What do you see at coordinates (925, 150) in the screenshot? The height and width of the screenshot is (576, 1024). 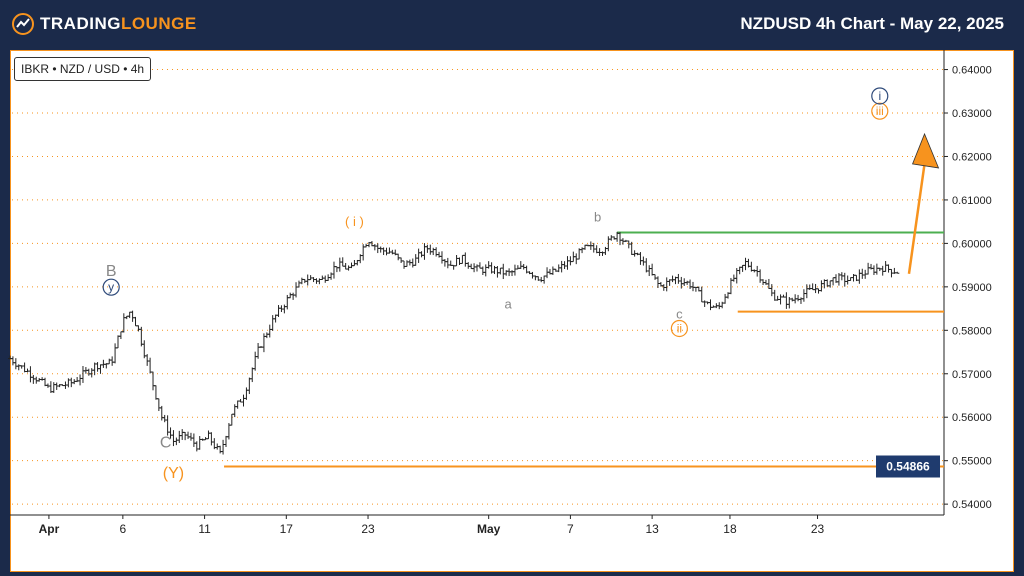 I see `projection-arrowhead` at bounding box center [925, 150].